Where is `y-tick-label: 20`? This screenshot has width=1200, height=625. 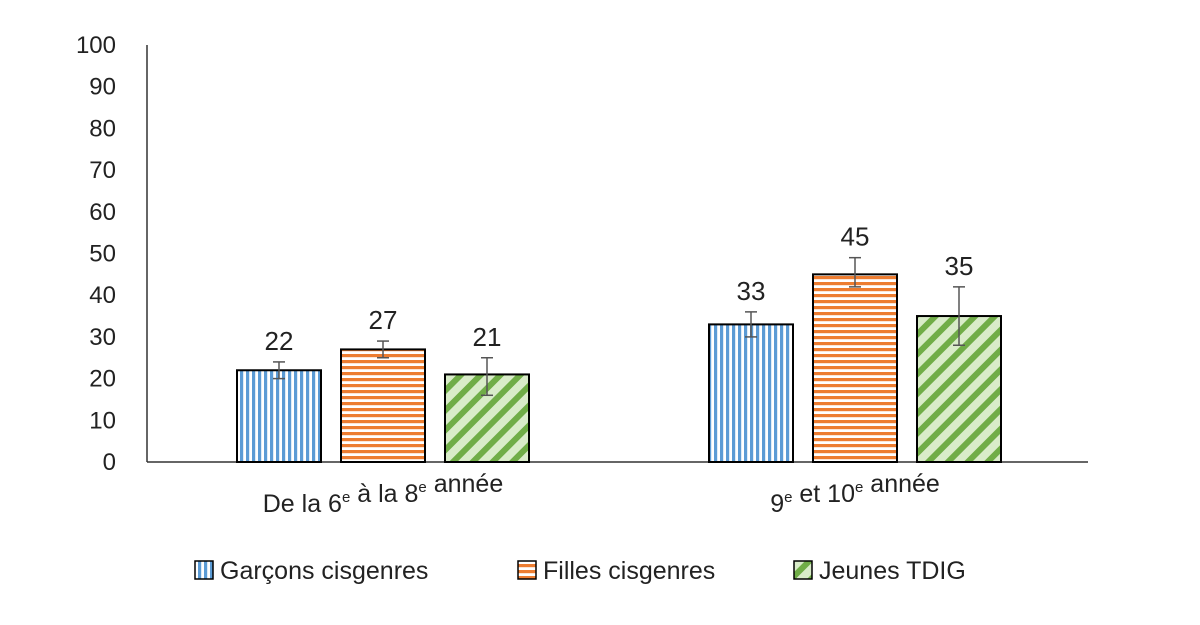 y-tick-label: 20 is located at coordinates (102, 379).